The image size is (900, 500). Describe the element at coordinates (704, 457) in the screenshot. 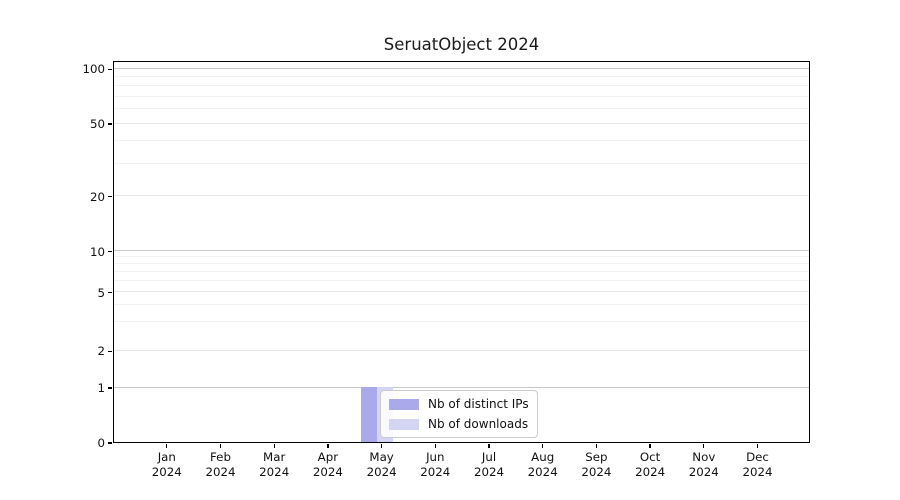

I see `x-tick-month: Nov` at that location.